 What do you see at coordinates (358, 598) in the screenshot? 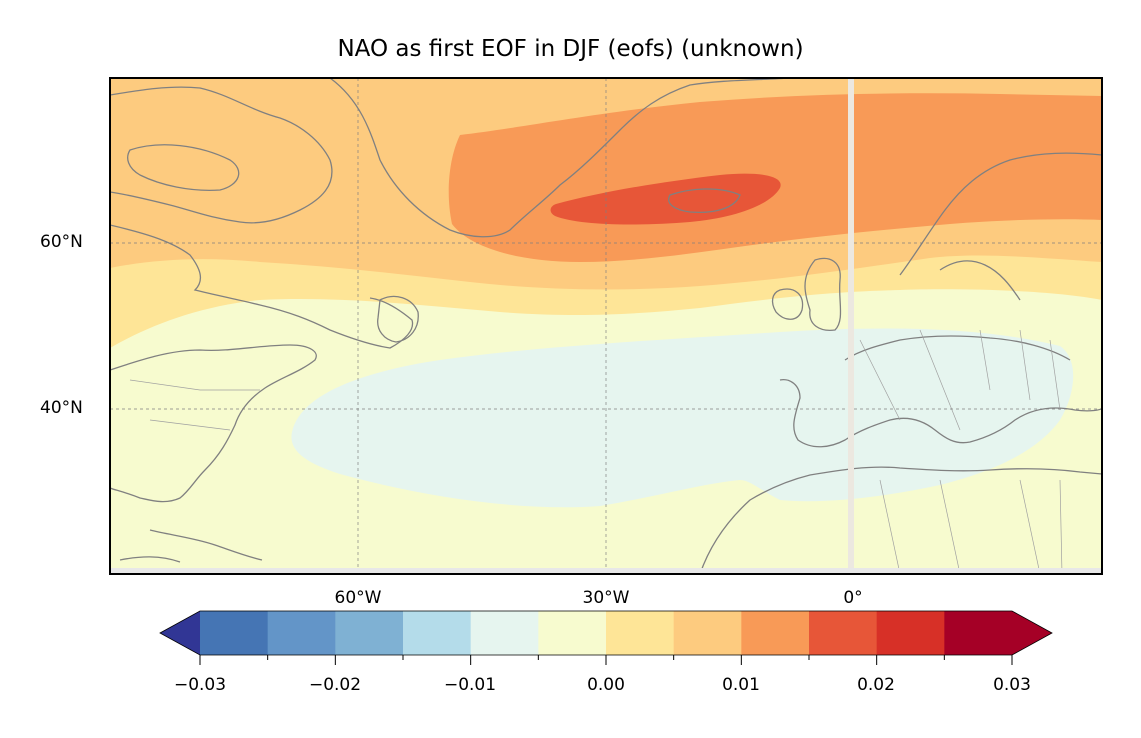
I see `lon-label-60w: 60°W` at bounding box center [358, 598].